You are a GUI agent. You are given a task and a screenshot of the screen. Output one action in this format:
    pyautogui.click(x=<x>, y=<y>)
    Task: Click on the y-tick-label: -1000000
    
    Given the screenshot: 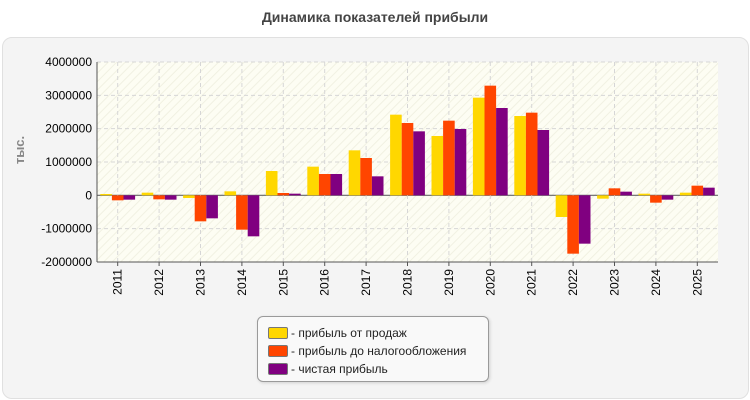 What is the action you would take?
    pyautogui.click(x=66, y=229)
    